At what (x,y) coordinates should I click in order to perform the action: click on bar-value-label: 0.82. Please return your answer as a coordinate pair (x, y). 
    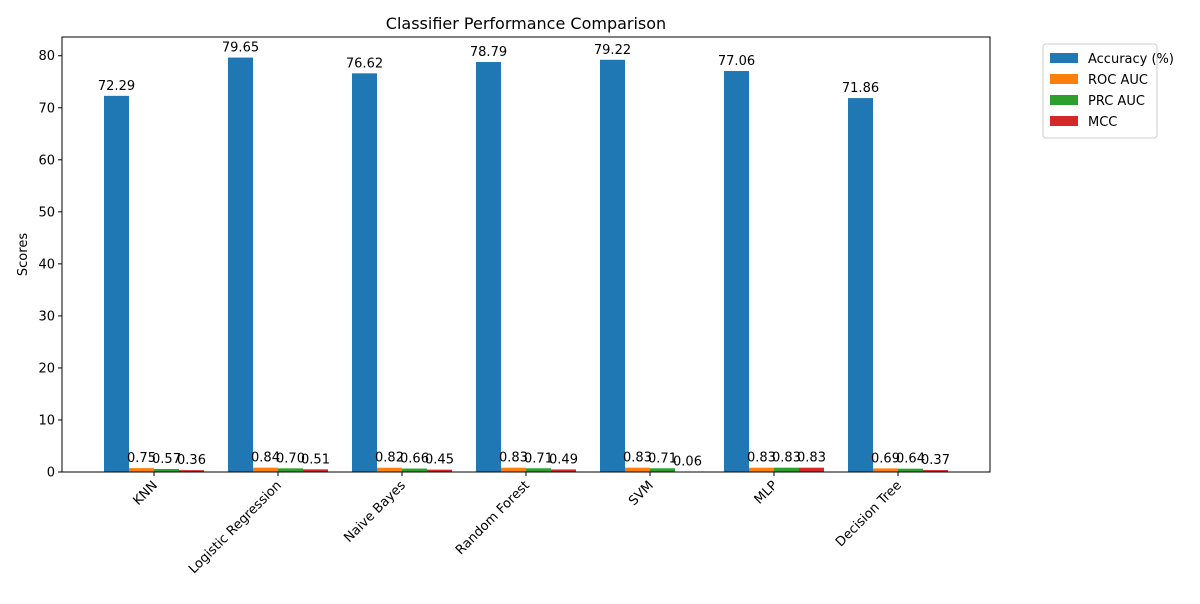
    Looking at the image, I should click on (389, 458).